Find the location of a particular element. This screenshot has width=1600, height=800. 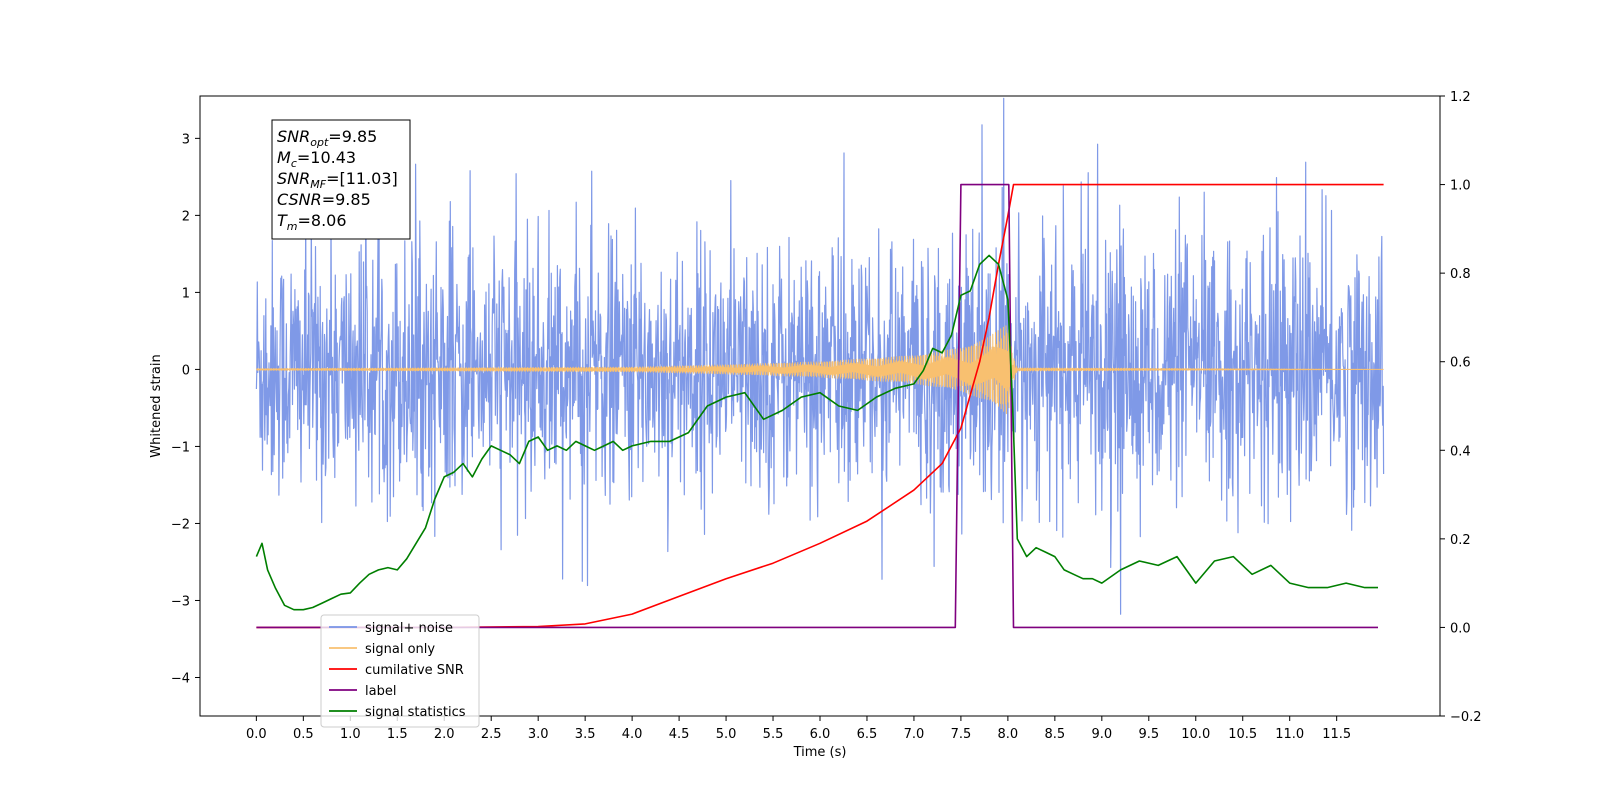

y-axis-label: Whitened strain is located at coordinates (156, 405).